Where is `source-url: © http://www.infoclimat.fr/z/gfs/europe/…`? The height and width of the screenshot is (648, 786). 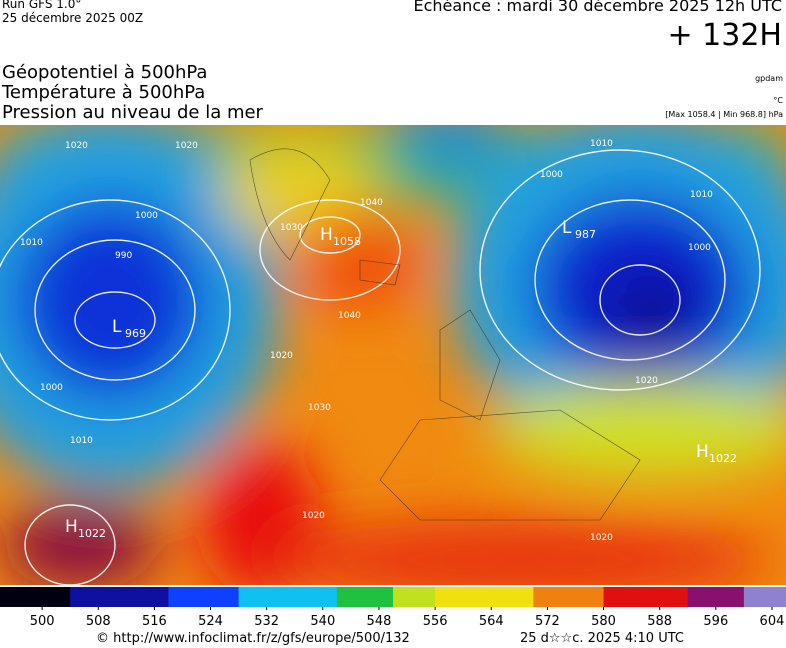 source-url: © http://www.infoclimat.fr/z/gfs/europe/… is located at coordinates (253, 638).